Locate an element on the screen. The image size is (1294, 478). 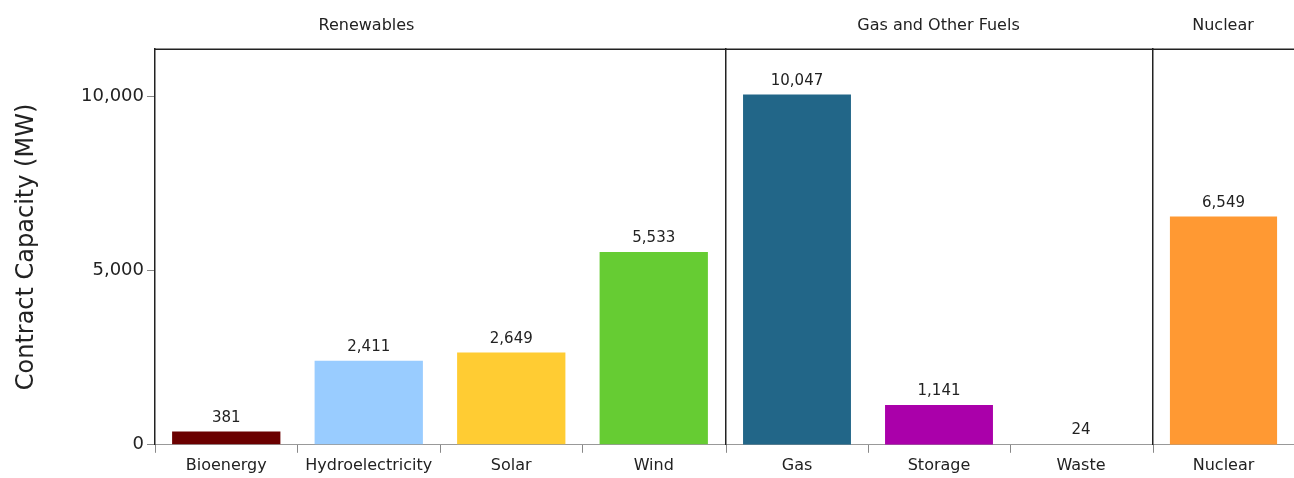
x-tick-label: Storage is located at coordinates (939, 464).